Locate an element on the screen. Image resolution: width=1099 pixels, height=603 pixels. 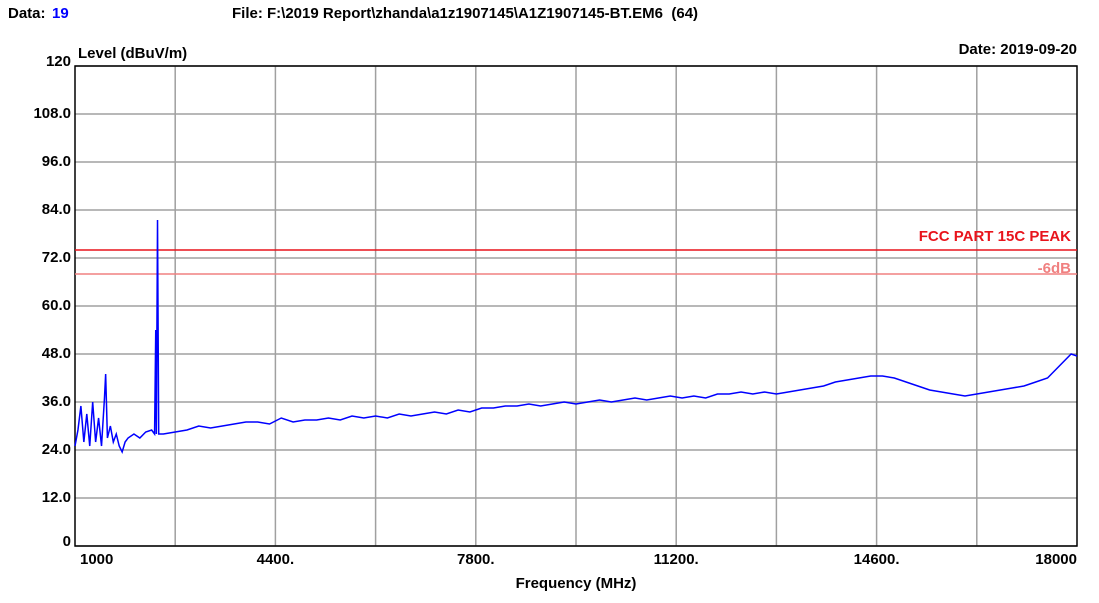
y-tick-label: 48.0 is located at coordinates (56, 353).